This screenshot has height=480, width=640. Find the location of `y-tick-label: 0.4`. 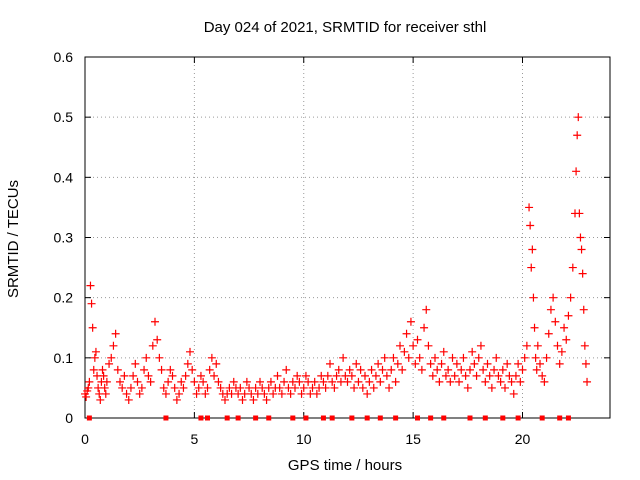

y-tick-label: 0.4 is located at coordinates (64, 177).